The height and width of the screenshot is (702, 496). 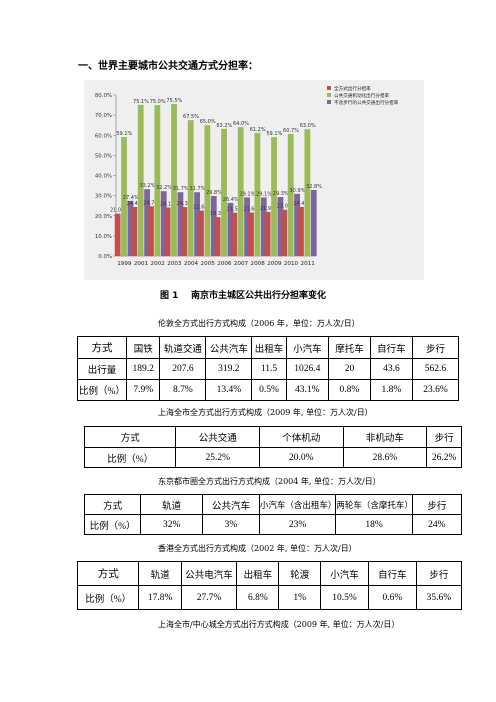 What do you see at coordinates (258, 597) in the screenshot?
I see `table-cell: 6.8%` at bounding box center [258, 597].